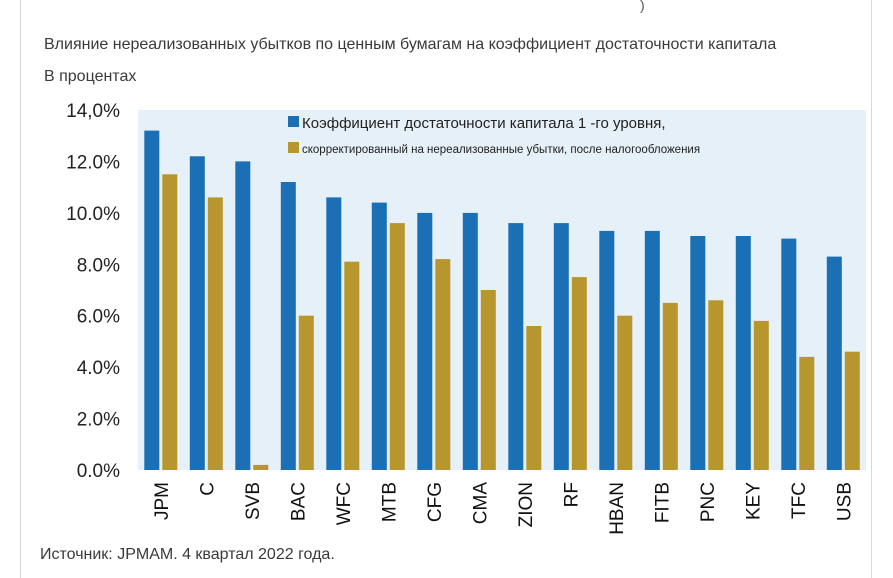 This screenshot has width=893, height=578. What do you see at coordinates (93, 111) in the screenshot?
I see `y-tick-label: 14,0%` at bounding box center [93, 111].